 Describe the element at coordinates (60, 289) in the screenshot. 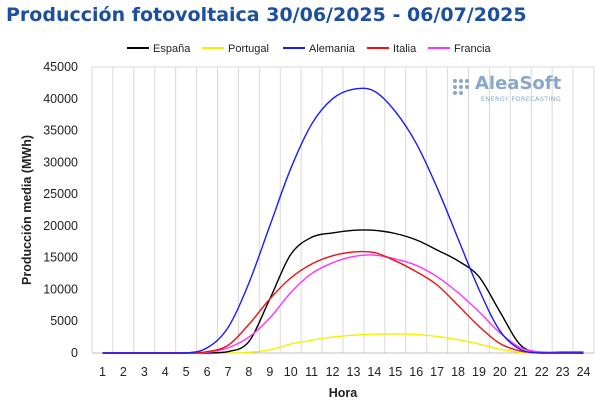

I see `y-tick-label: 10000` at that location.